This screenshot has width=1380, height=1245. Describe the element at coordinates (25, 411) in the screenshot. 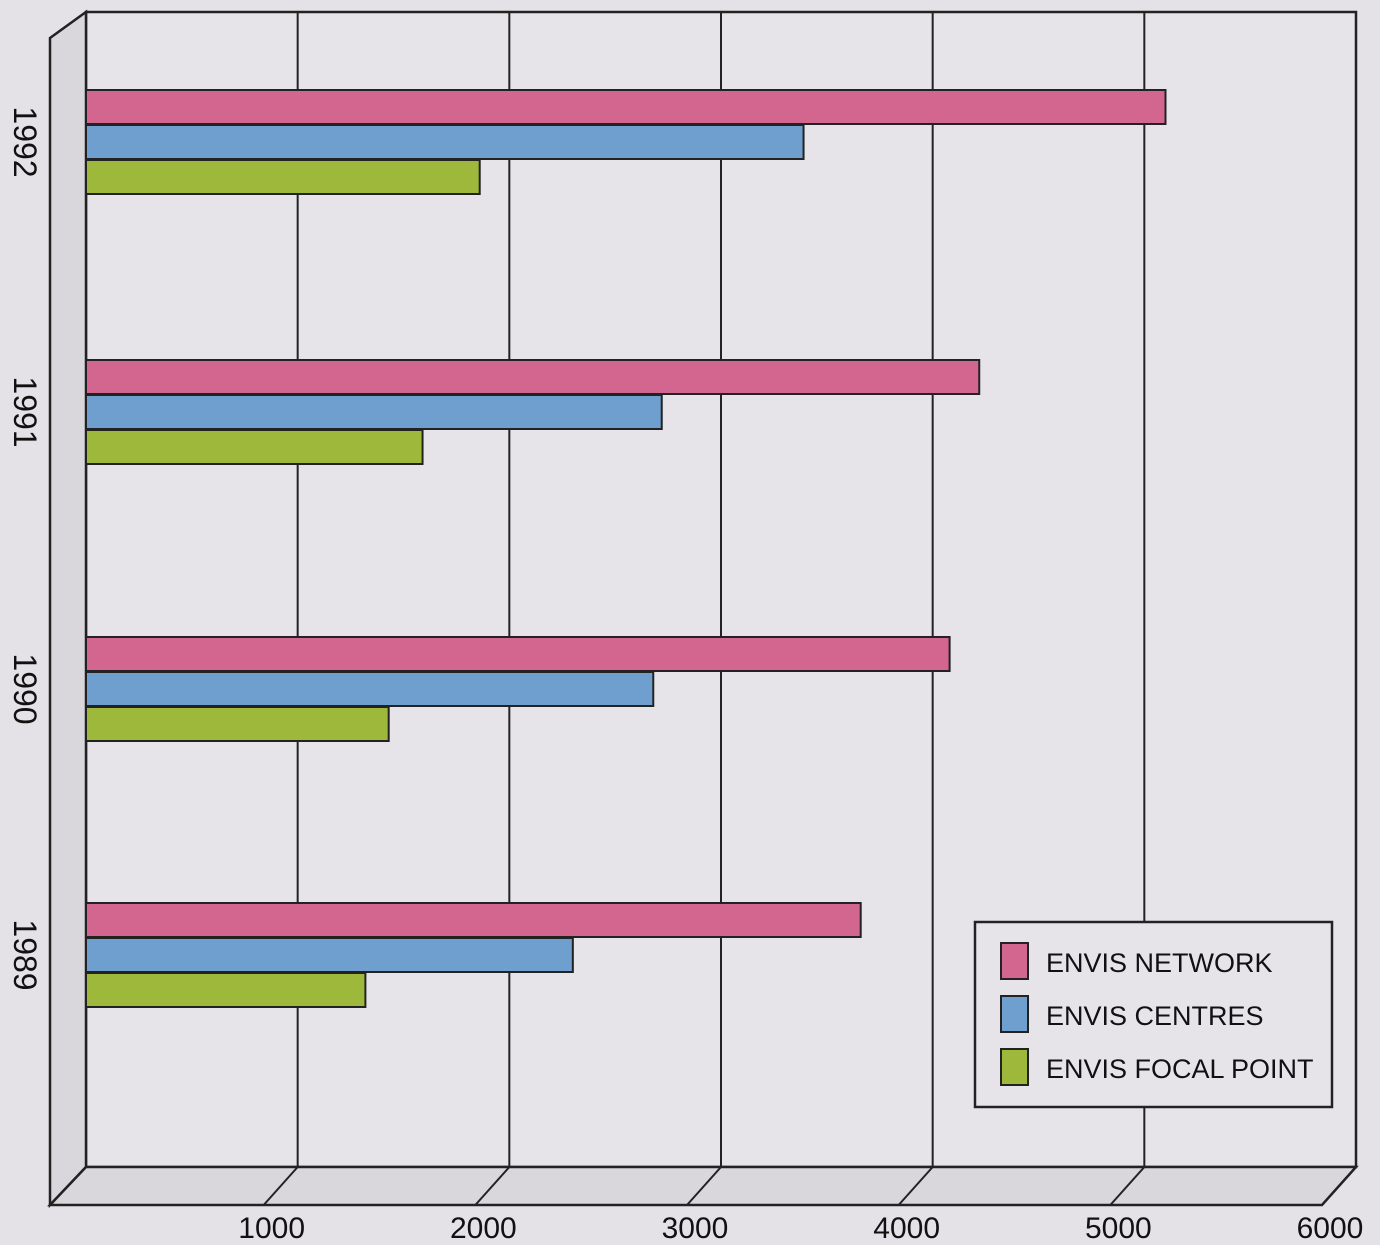

I see `category-label-1991: 1991` at that location.